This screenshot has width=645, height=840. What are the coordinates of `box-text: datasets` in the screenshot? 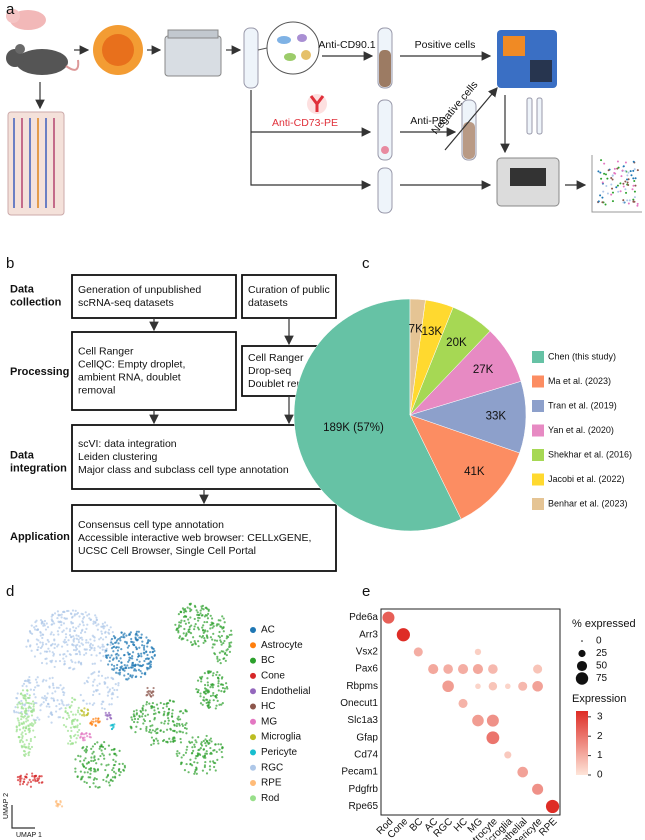 It's located at (268, 303).